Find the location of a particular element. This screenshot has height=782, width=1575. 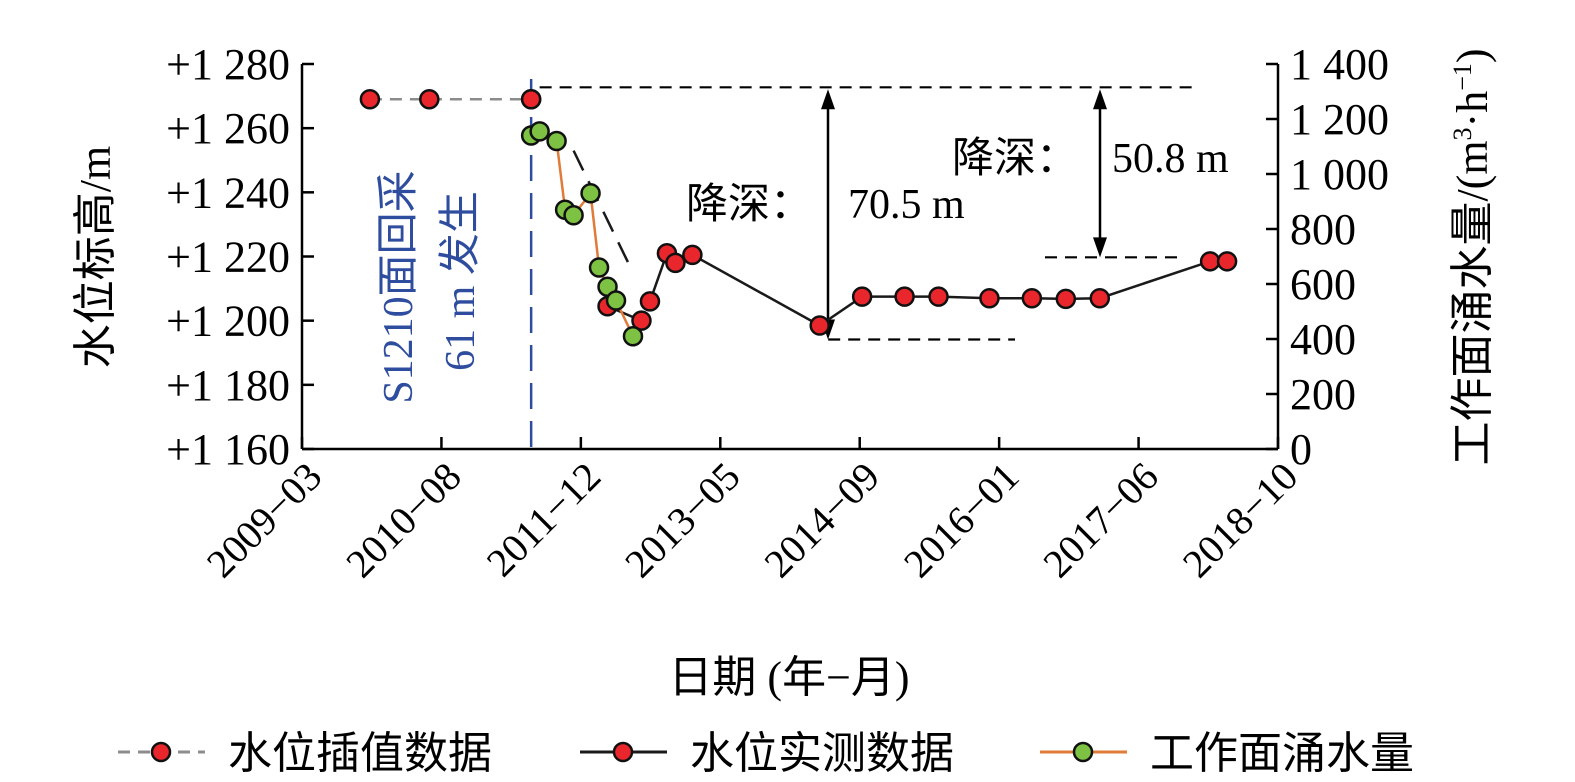

y-axis-label-right-main: 工作面涌水量/(m is located at coordinates (1472, 302).